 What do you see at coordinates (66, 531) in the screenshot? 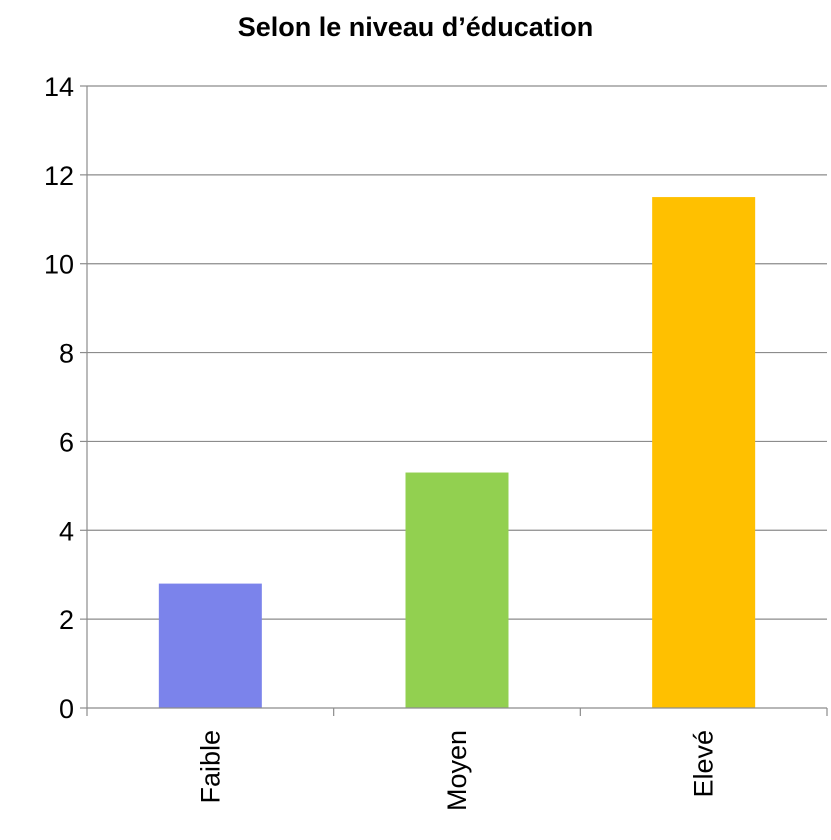
I see `y-tick-label: 4` at bounding box center [66, 531].